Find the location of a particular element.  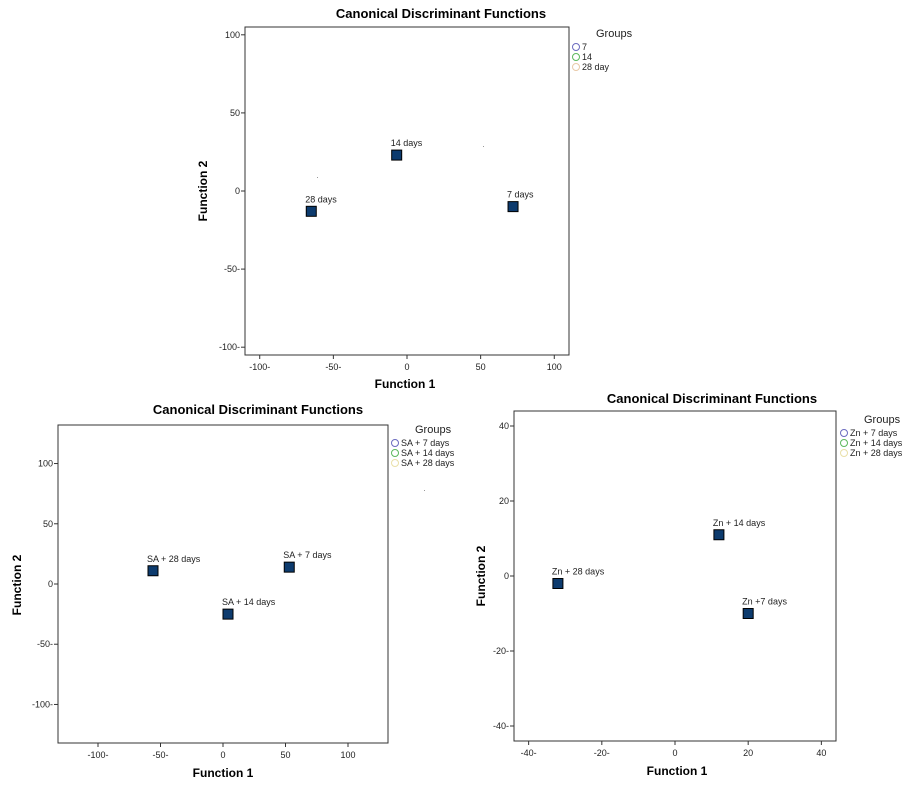

legend-item: SA + 7 days is located at coordinates (422, 443).